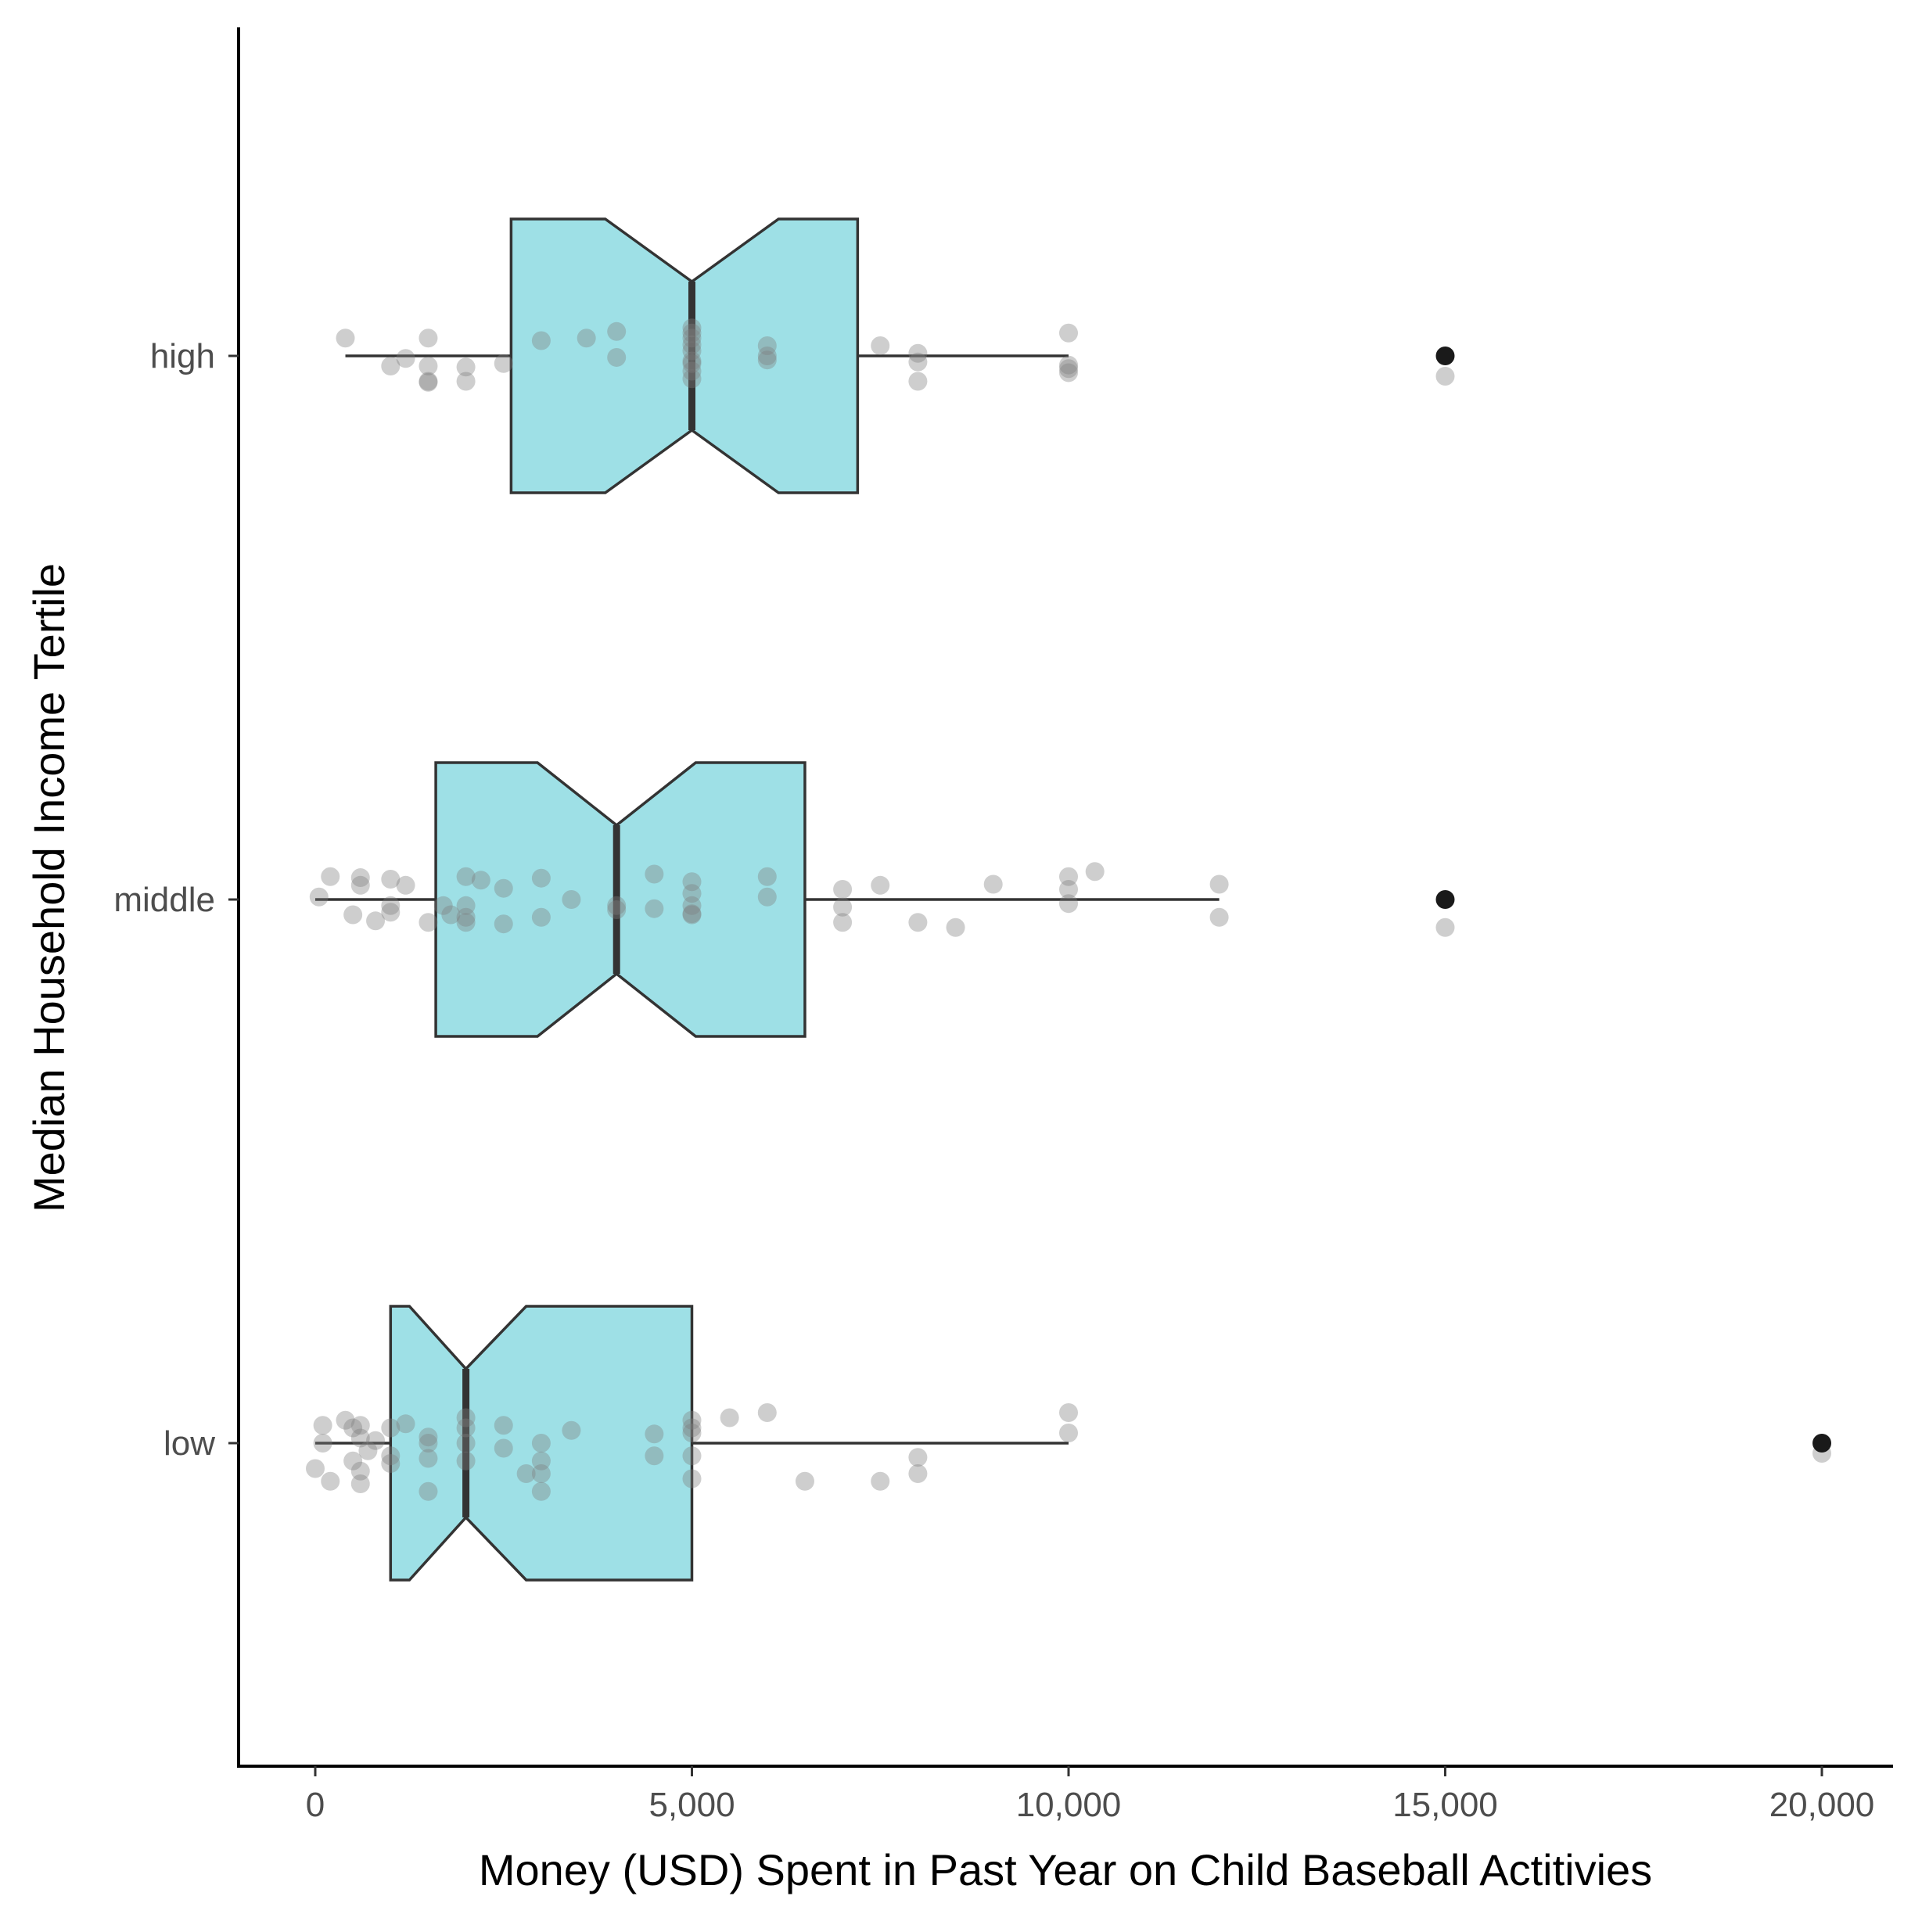  Describe the element at coordinates (49, 887) in the screenshot. I see `y-axis-title: Median Household Income Tertile` at that location.